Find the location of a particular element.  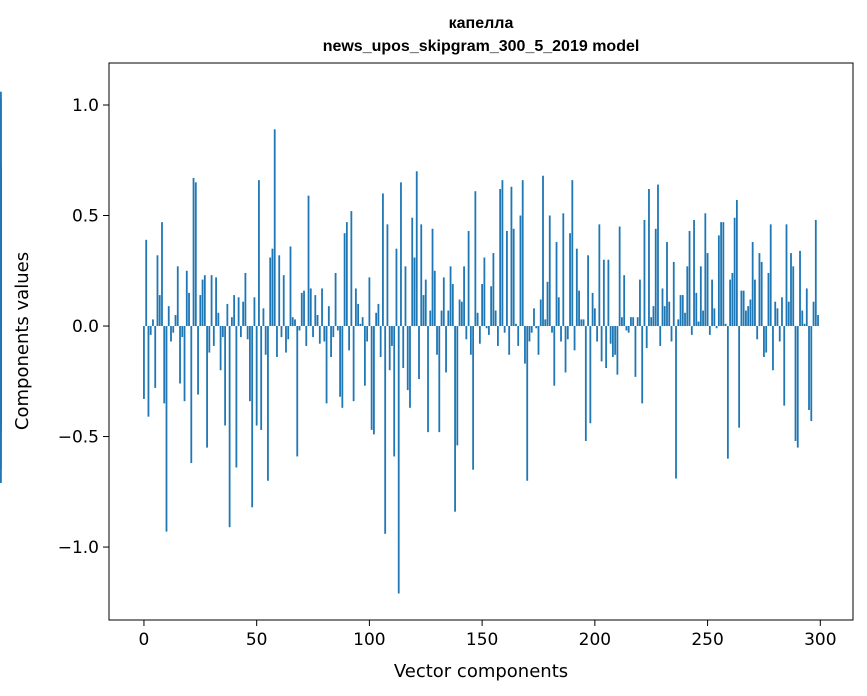

y-tick-label: 0.0 is located at coordinates (85, 327).